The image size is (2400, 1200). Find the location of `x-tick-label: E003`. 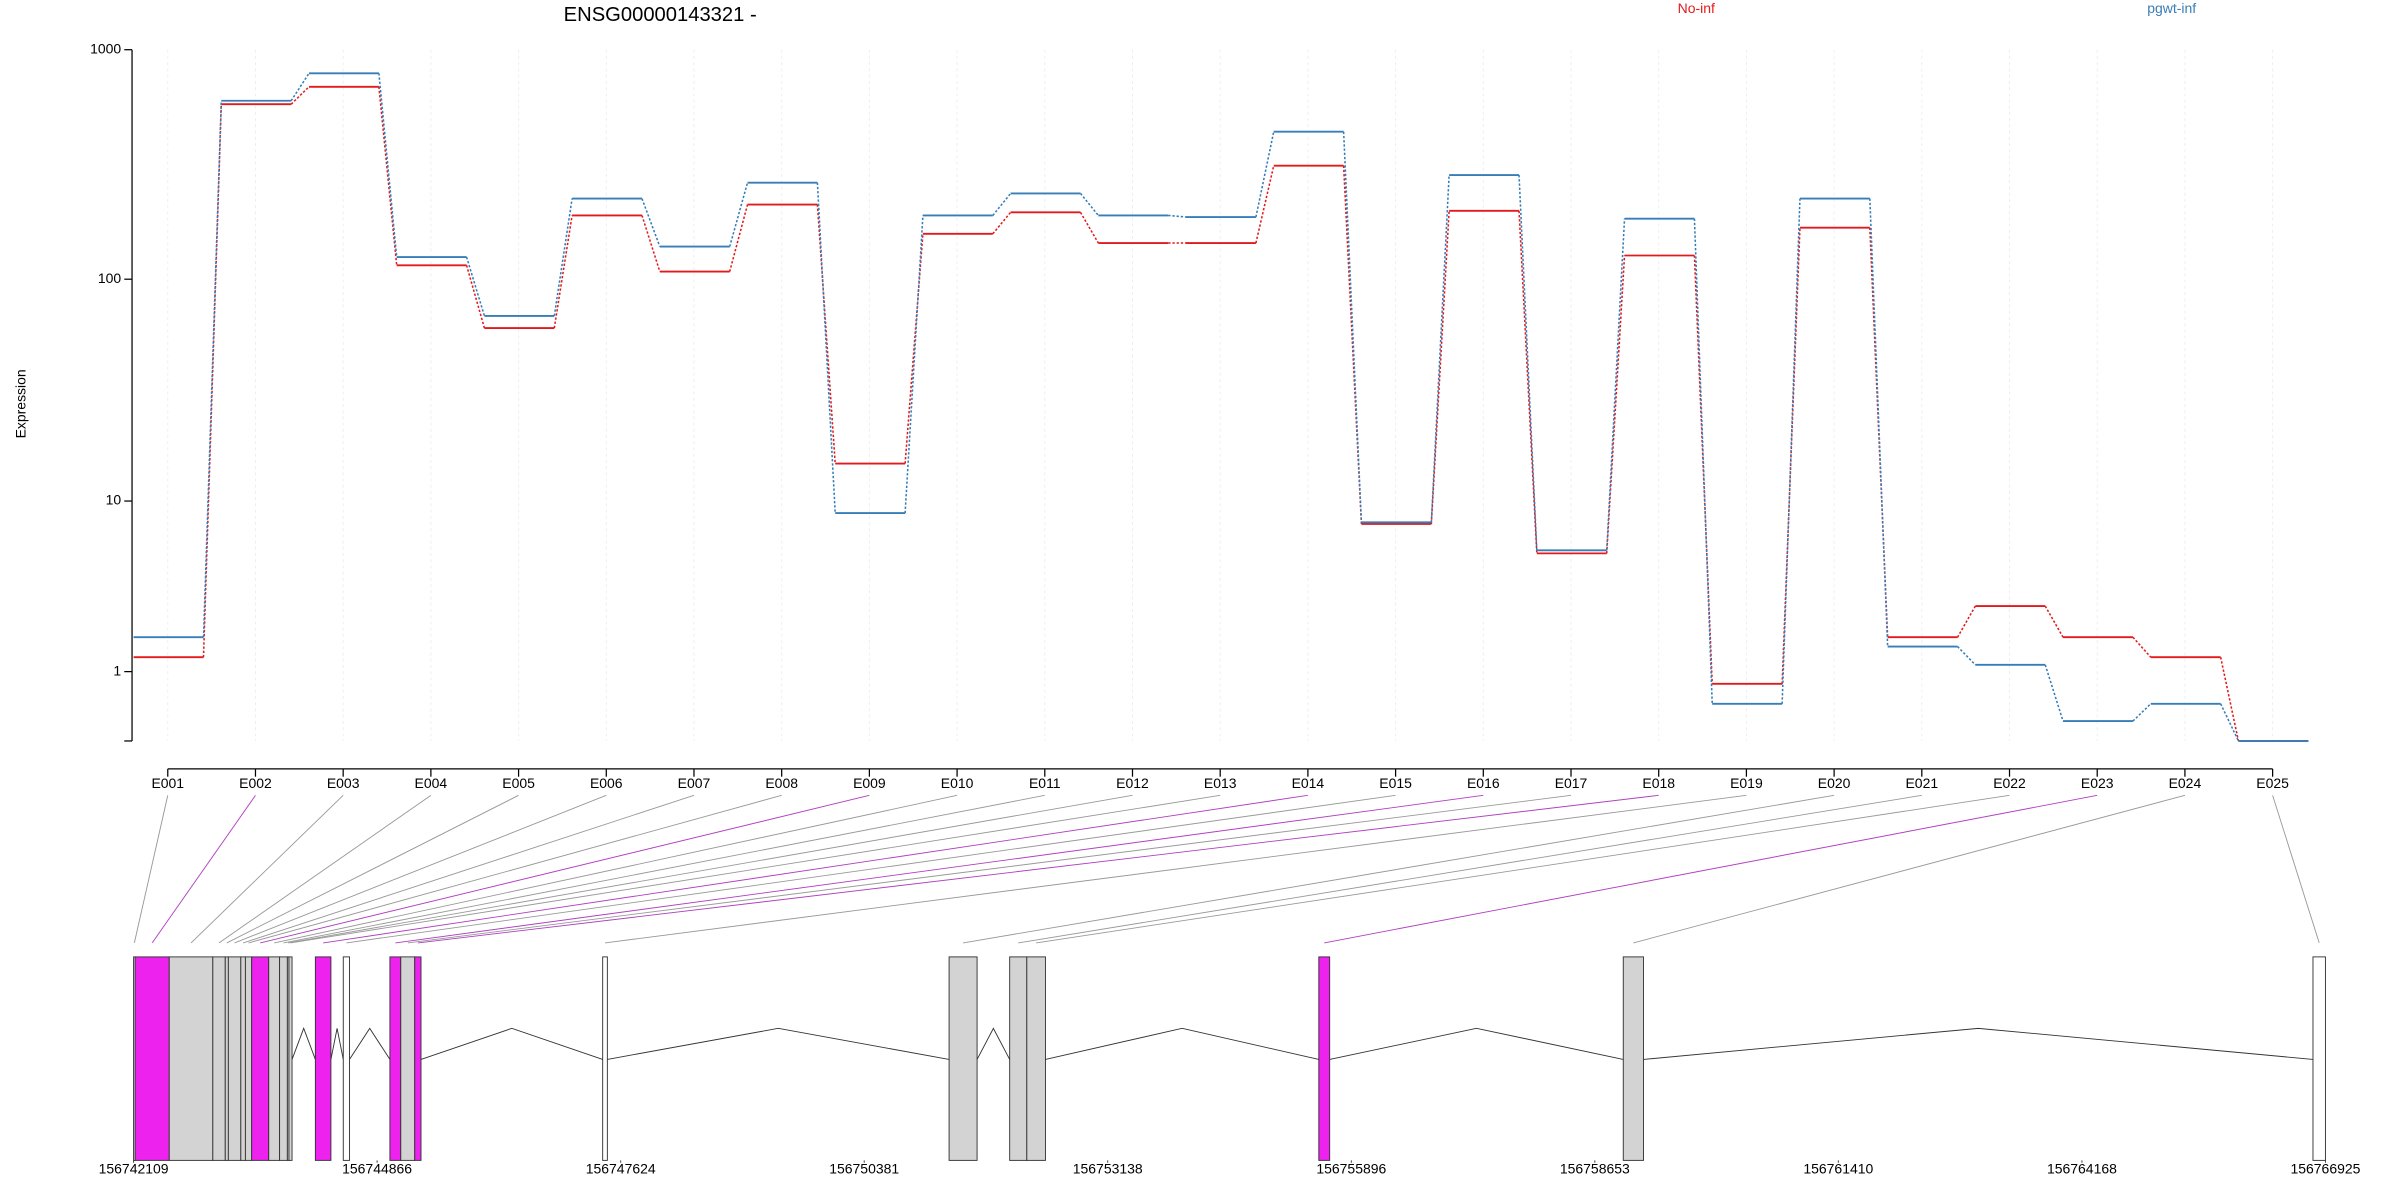

x-tick-label: E003 is located at coordinates (343, 783).